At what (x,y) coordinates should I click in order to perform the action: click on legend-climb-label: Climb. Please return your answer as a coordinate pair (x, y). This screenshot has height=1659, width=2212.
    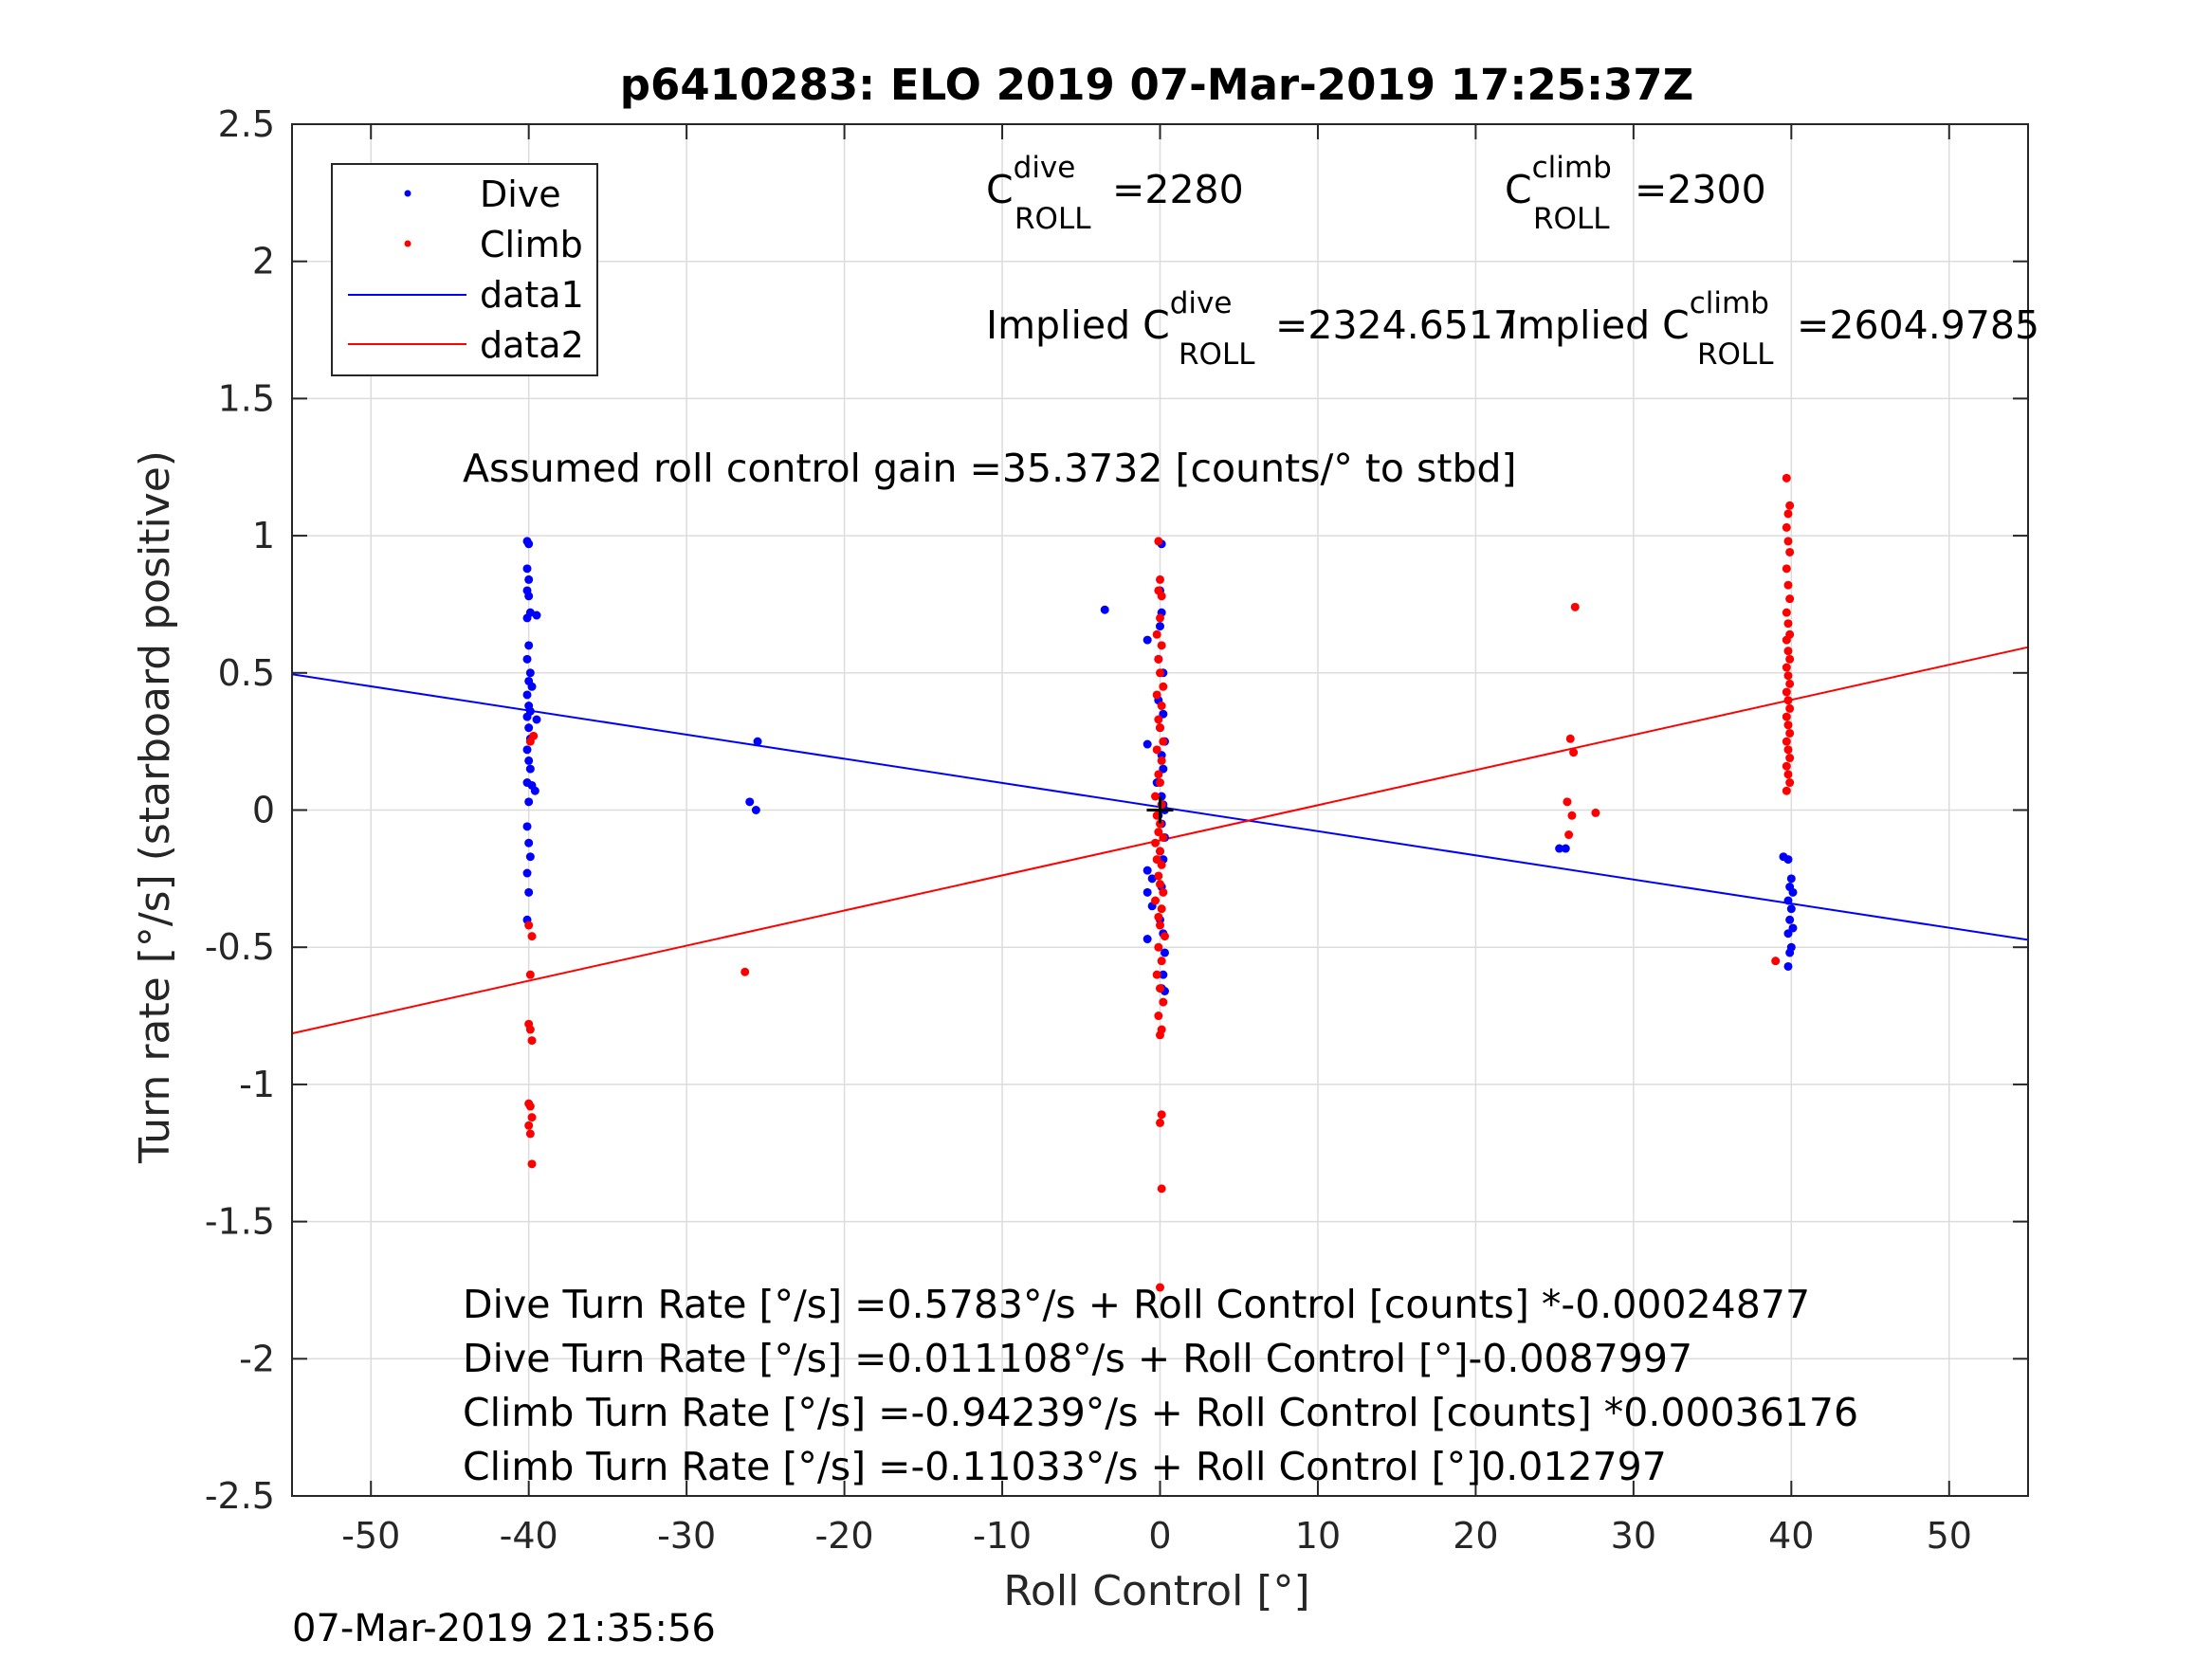
    Looking at the image, I should click on (531, 244).